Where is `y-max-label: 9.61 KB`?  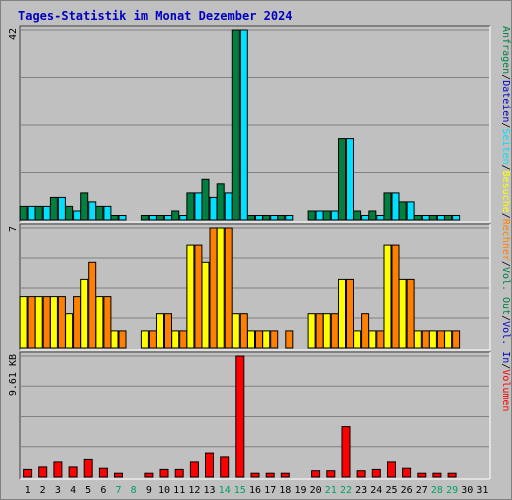 y-max-label: 9.61 KB is located at coordinates (13, 375).